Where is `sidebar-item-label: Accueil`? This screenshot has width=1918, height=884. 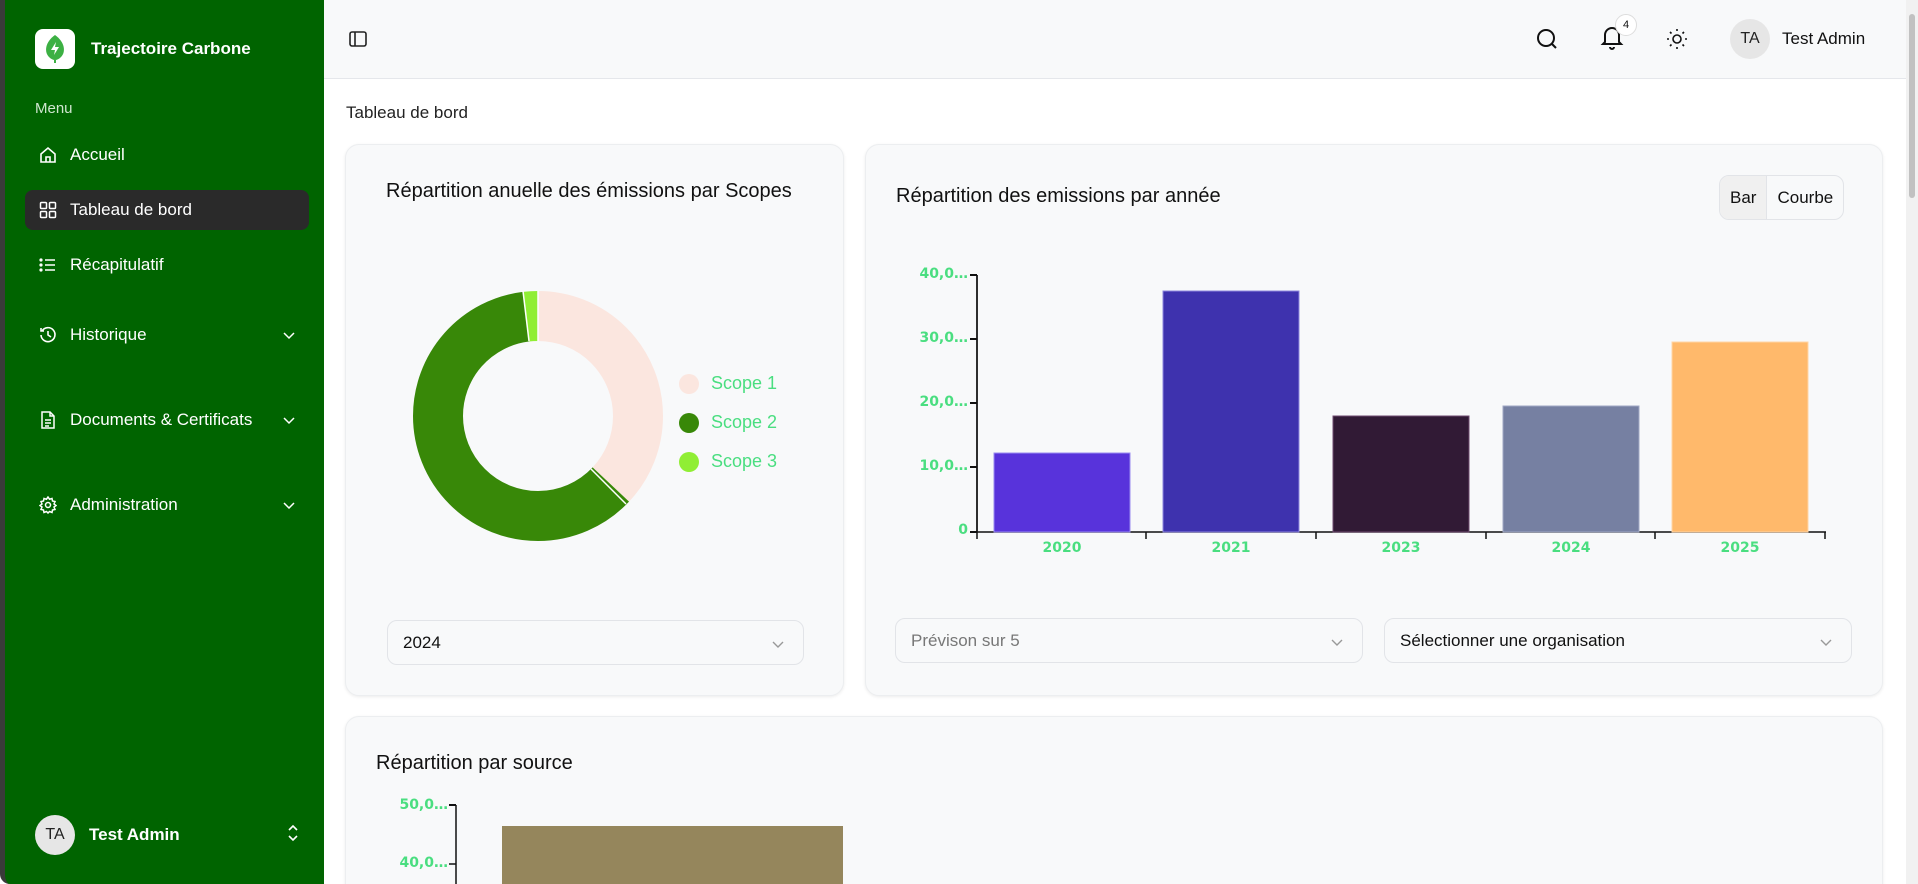 sidebar-item-label: Accueil is located at coordinates (97, 154).